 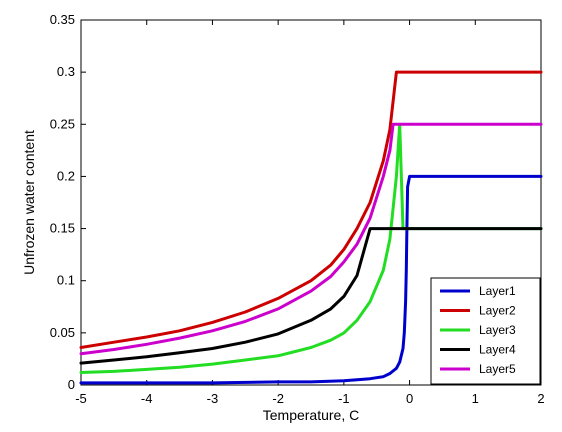 What do you see at coordinates (497, 369) in the screenshot?
I see `legend-label: Layer5` at bounding box center [497, 369].